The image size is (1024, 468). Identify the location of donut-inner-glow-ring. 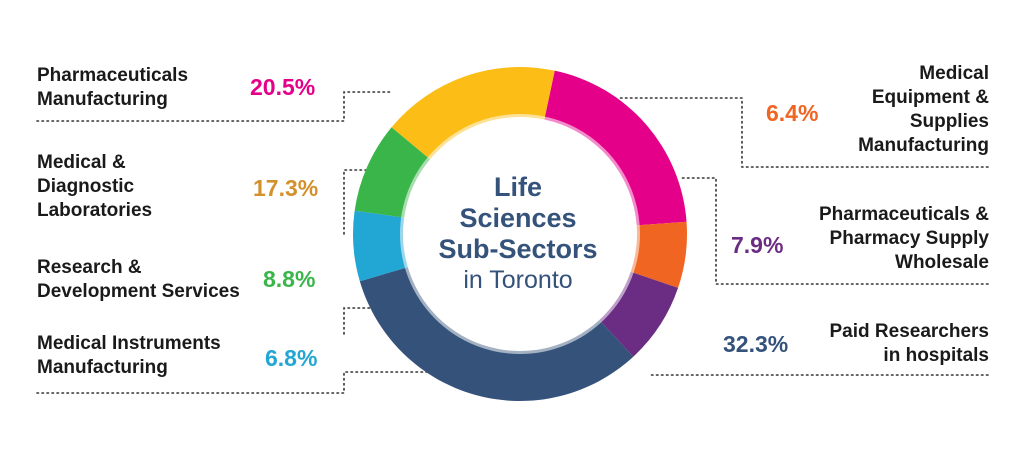
(520, 234).